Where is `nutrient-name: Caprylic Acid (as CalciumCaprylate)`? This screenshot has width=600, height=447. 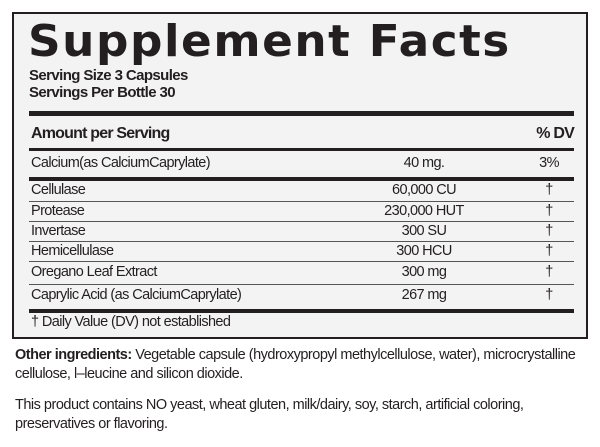
nutrient-name: Caprylic Acid (as CalciumCaprylate) is located at coordinates (136, 295).